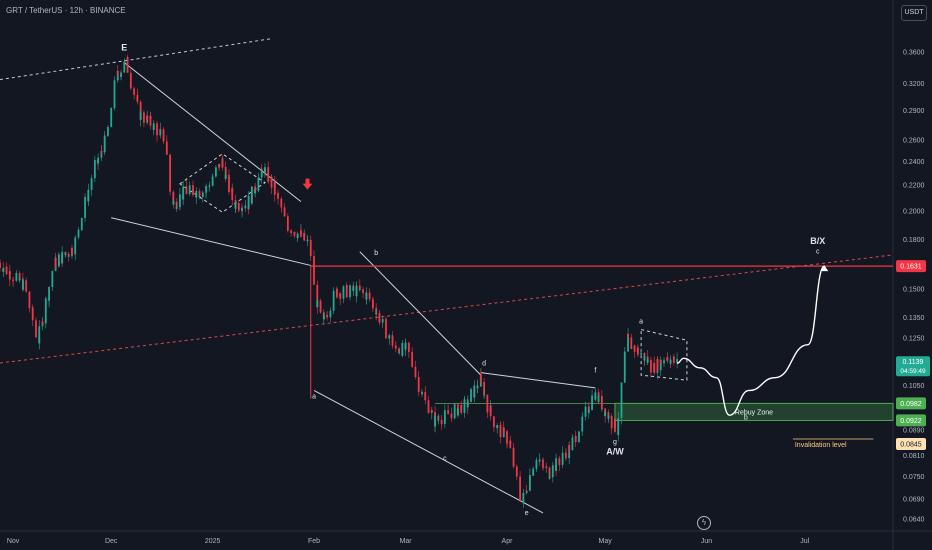 The height and width of the screenshot is (550, 932). Describe the element at coordinates (914, 456) in the screenshot. I see `price-tick-label: 0.0810` at that location.